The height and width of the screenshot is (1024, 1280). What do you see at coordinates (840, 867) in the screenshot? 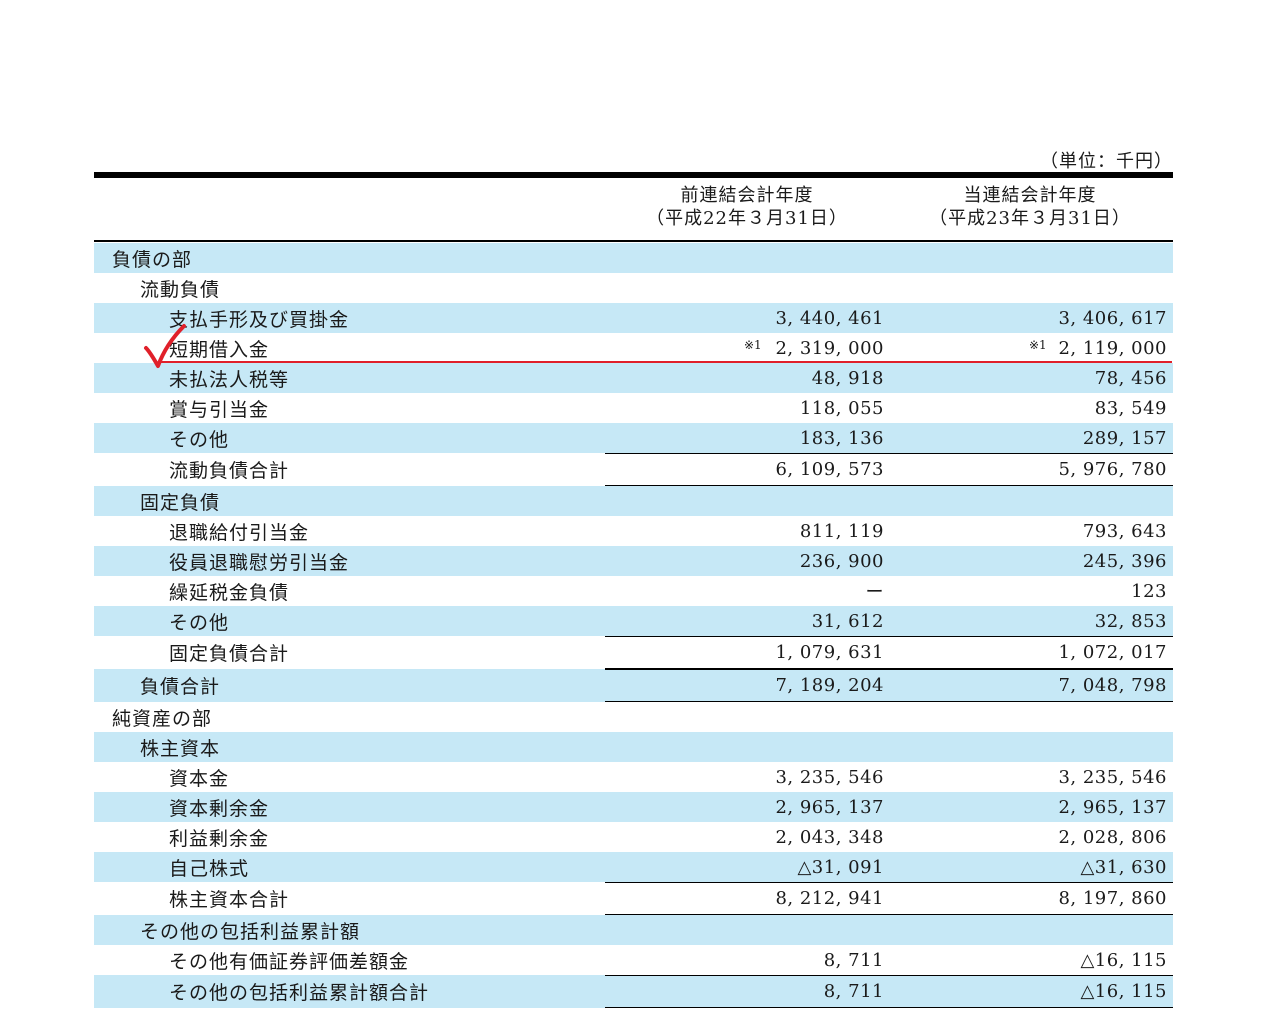
I see `value-prev-year: △31, 091` at bounding box center [840, 867].